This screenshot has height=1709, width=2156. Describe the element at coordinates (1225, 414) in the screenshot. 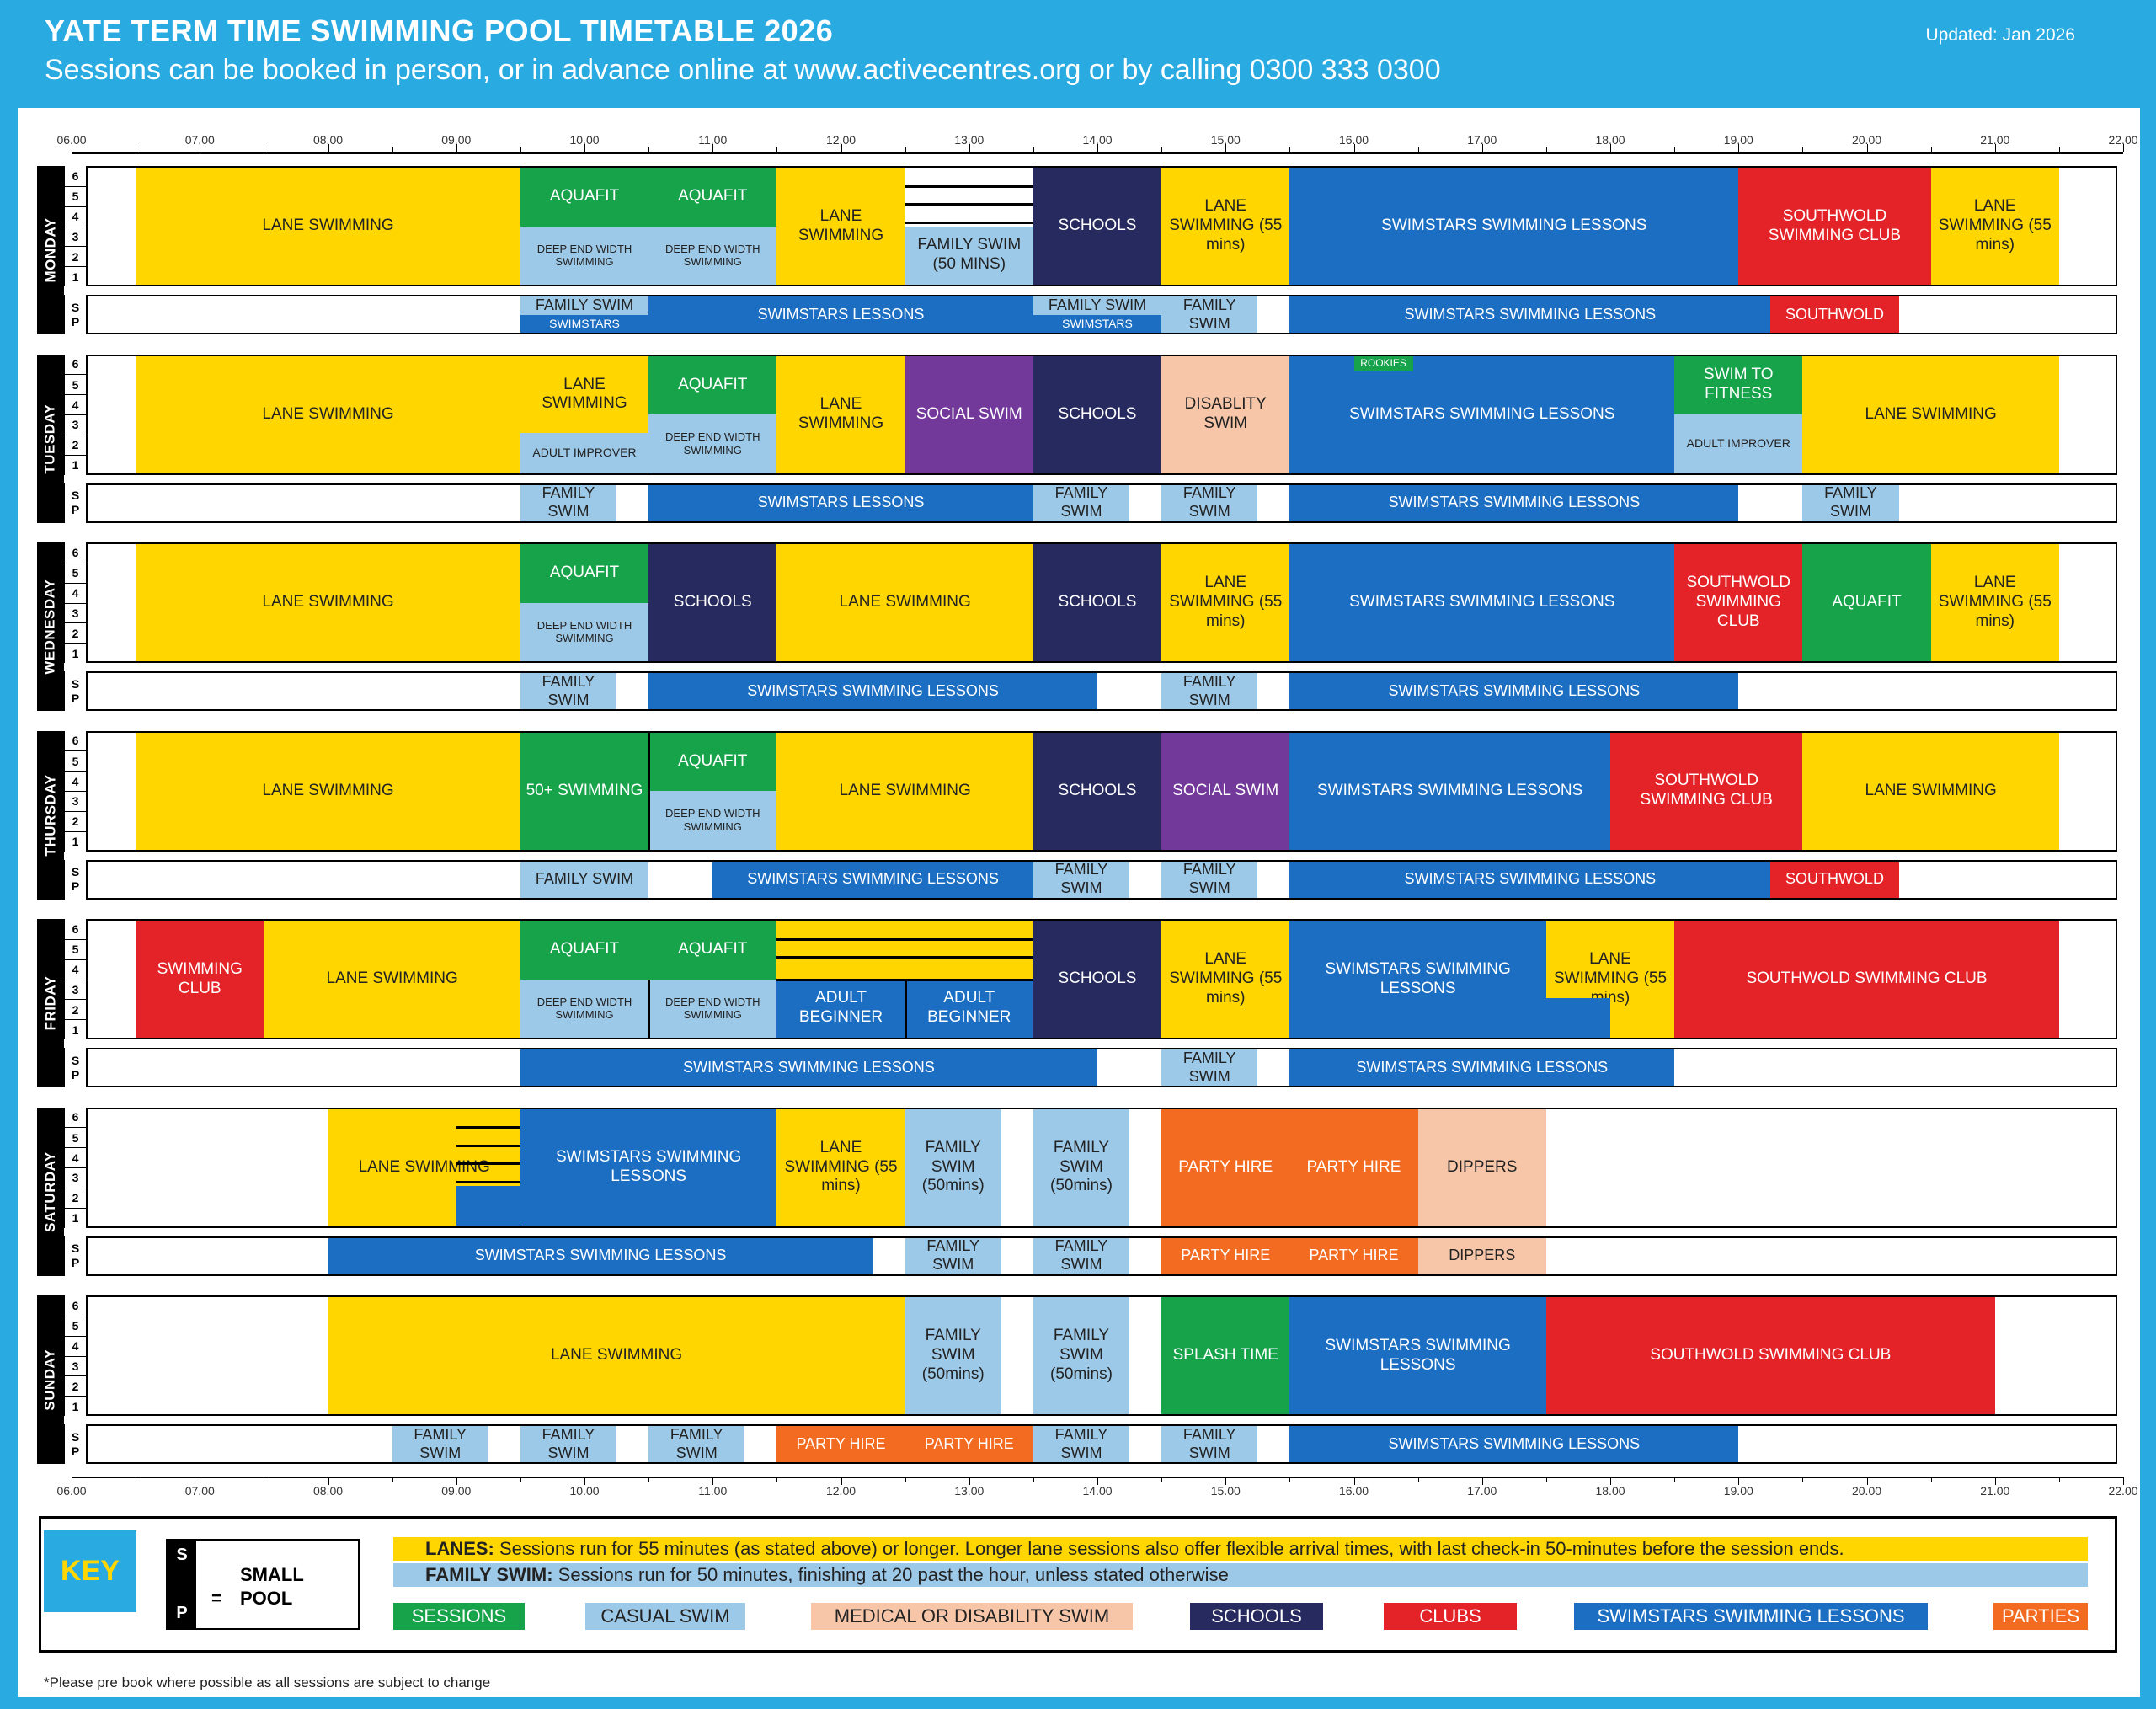

I see `main-session-disablity-swim: DISABLITY SWIM` at that location.